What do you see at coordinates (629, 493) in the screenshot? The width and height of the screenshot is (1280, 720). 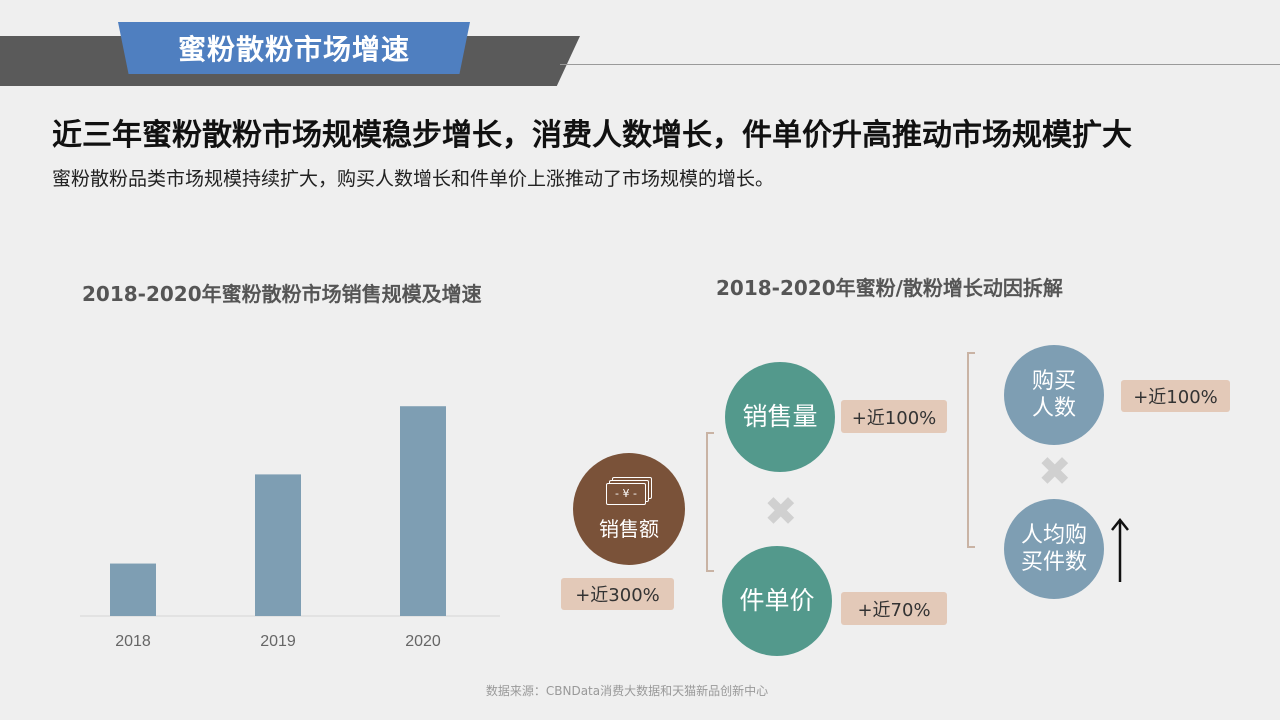 I see `money-stack-icon: - ¥ -` at bounding box center [629, 493].